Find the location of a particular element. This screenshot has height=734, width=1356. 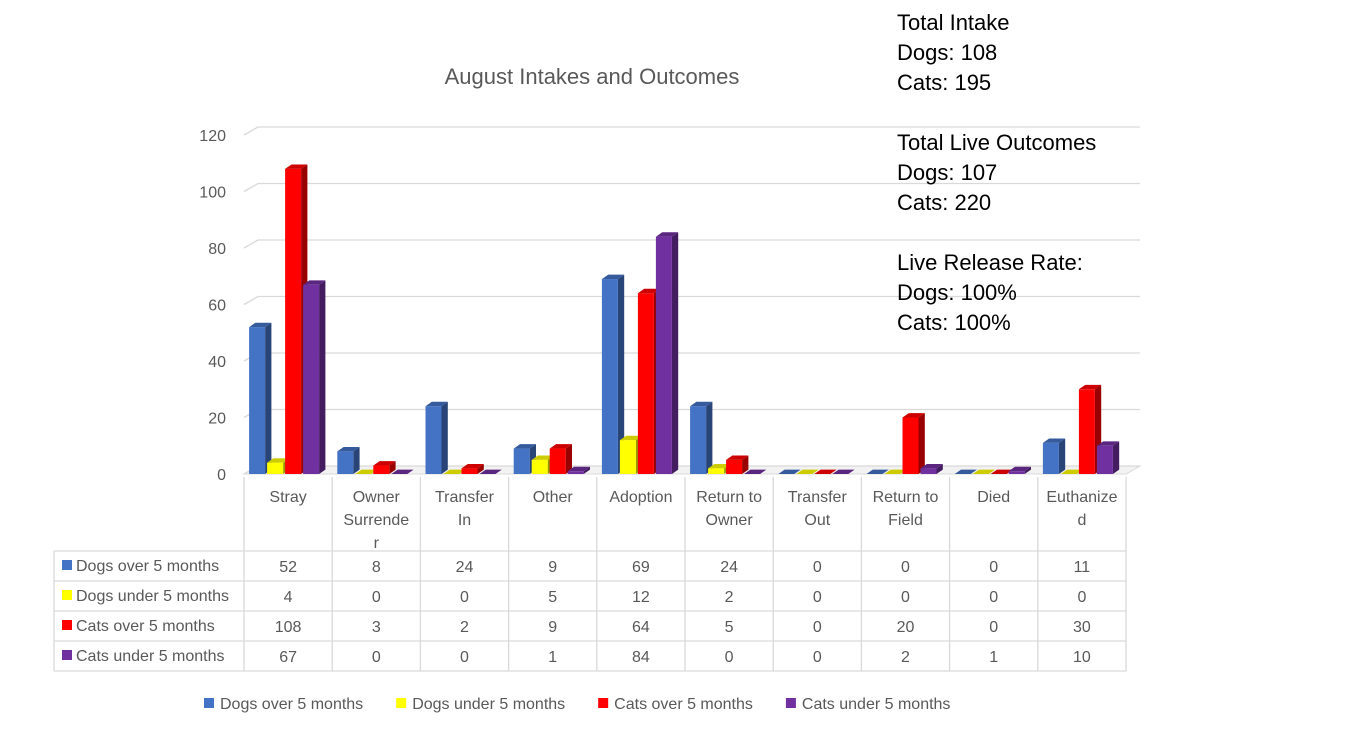

table-cell-value: 11 is located at coordinates (1082, 567).